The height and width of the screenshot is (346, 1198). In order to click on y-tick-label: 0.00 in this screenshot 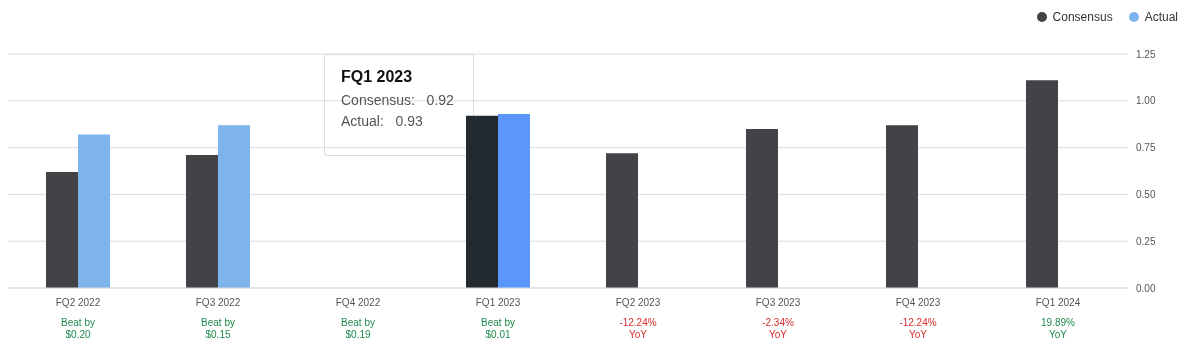, I will do `click(1146, 288)`.